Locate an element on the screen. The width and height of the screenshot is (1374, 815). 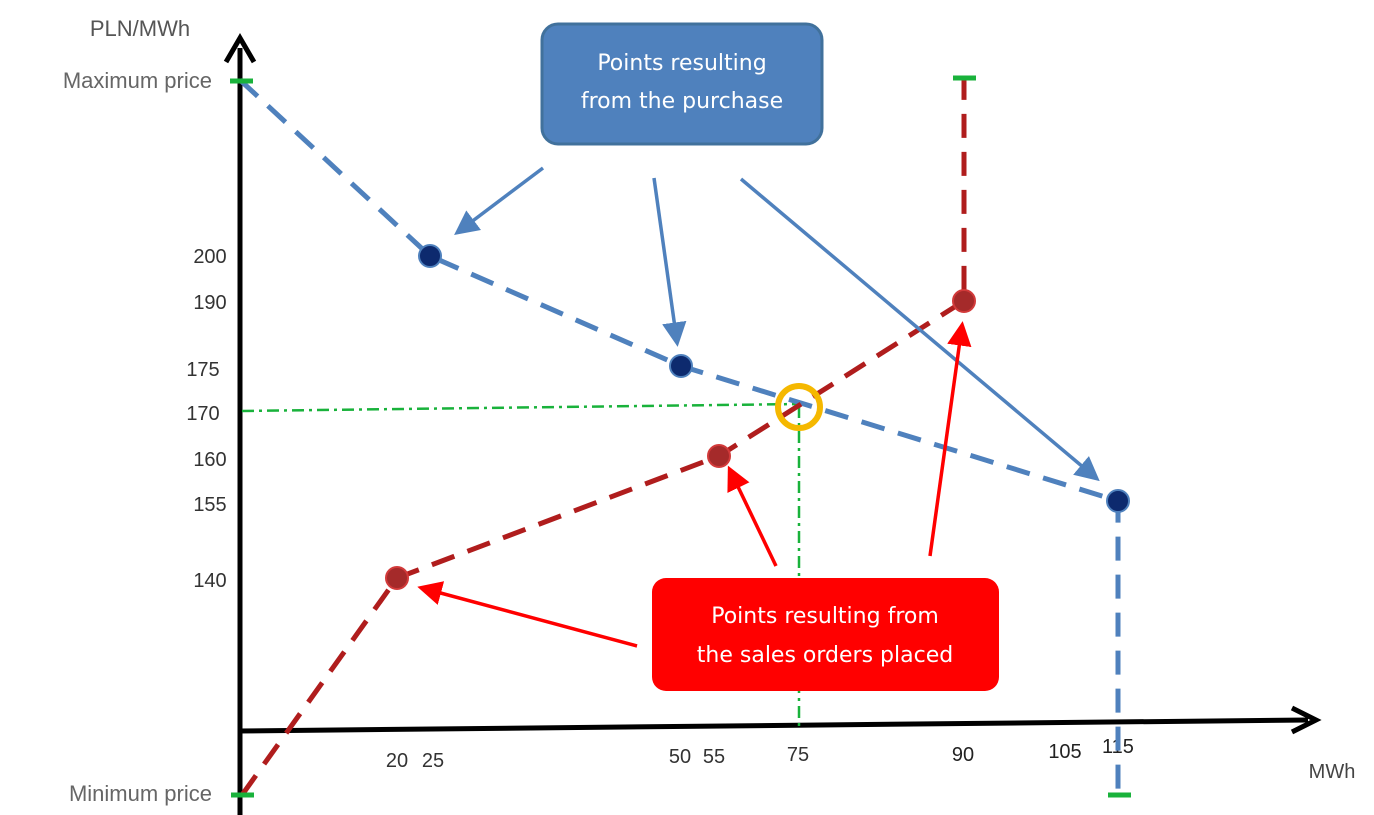
y-tick-175: 175 is located at coordinates (202, 370).